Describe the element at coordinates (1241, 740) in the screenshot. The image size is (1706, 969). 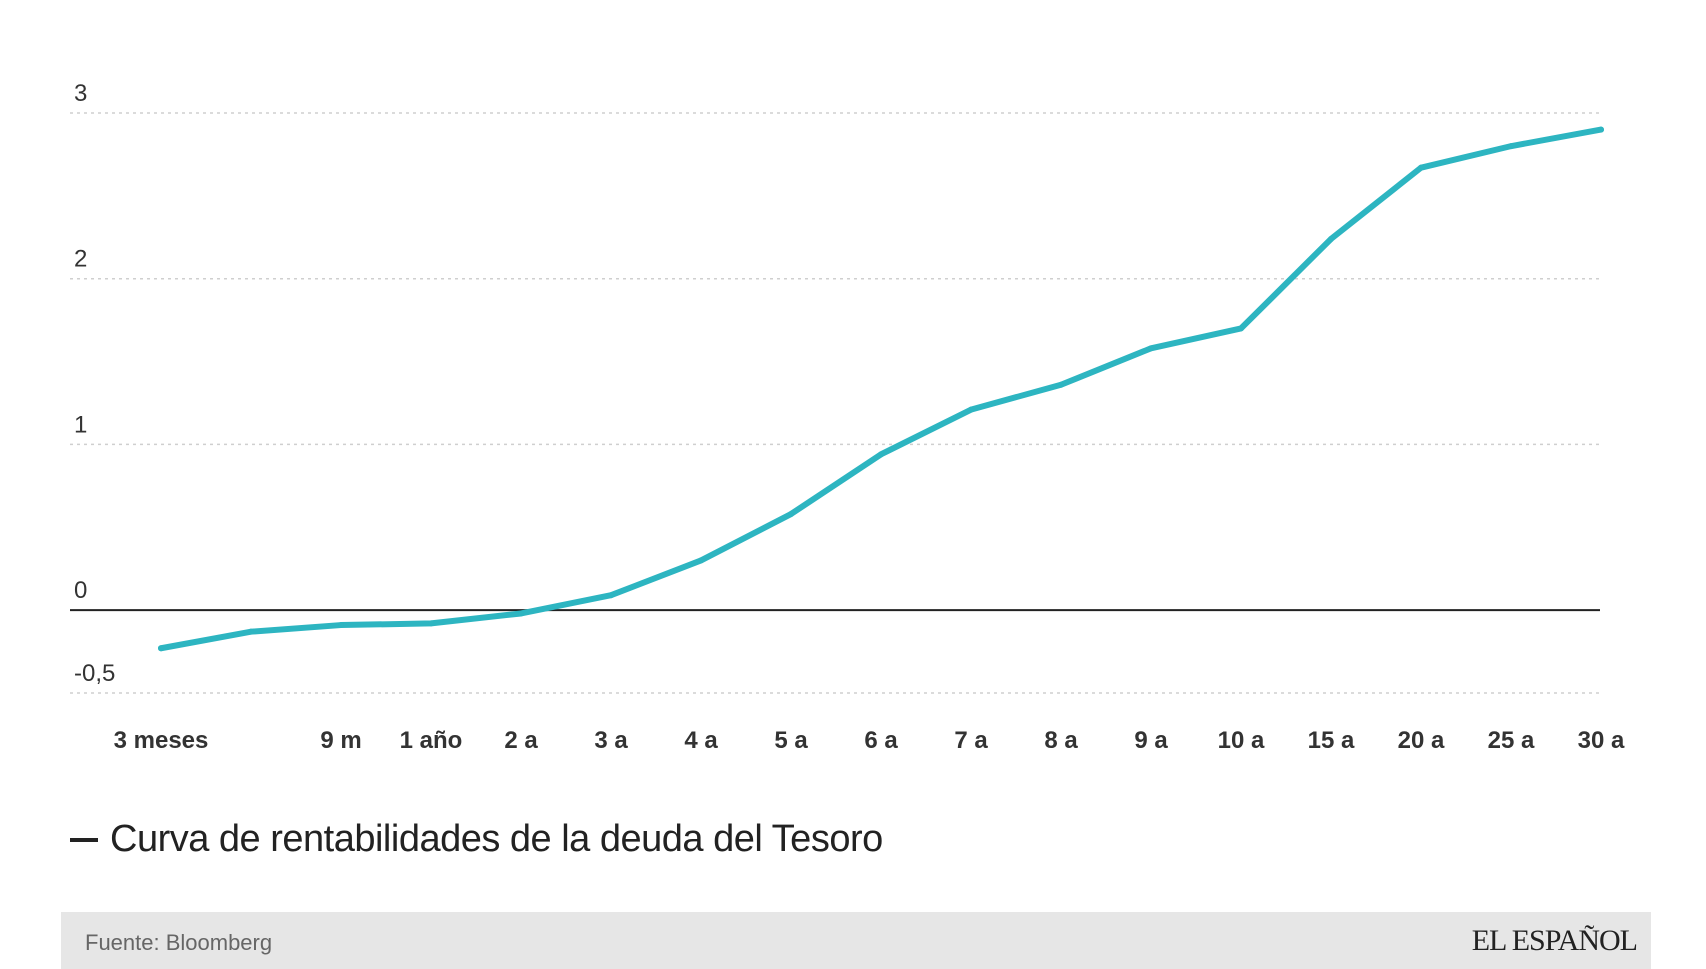
I see `x-tick-label: 10 a` at that location.